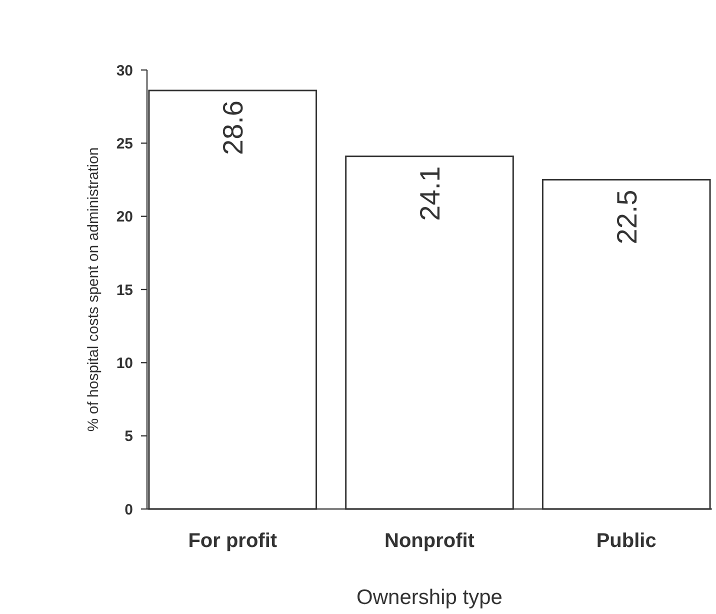 The image size is (716, 614). What do you see at coordinates (626, 217) in the screenshot?
I see `data-label: 22.5` at bounding box center [626, 217].